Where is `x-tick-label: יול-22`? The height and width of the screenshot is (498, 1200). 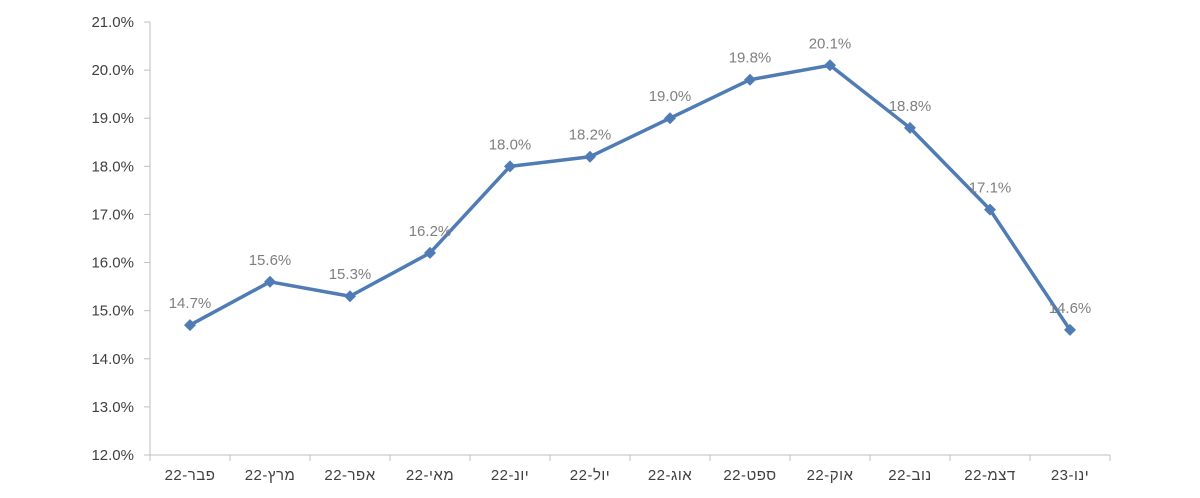 x-tick-label: יול-22 is located at coordinates (590, 475).